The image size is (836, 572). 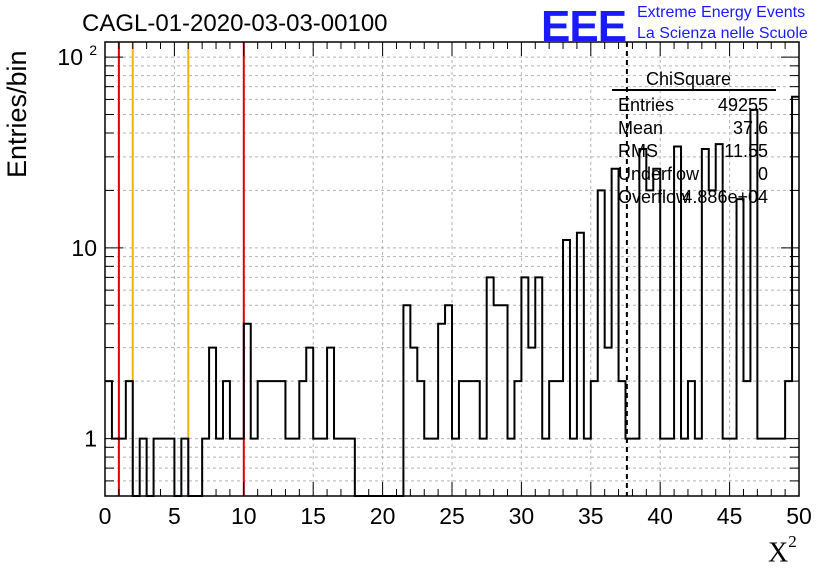 What do you see at coordinates (782, 550) in the screenshot?
I see `x-axis-label: X2` at bounding box center [782, 550].